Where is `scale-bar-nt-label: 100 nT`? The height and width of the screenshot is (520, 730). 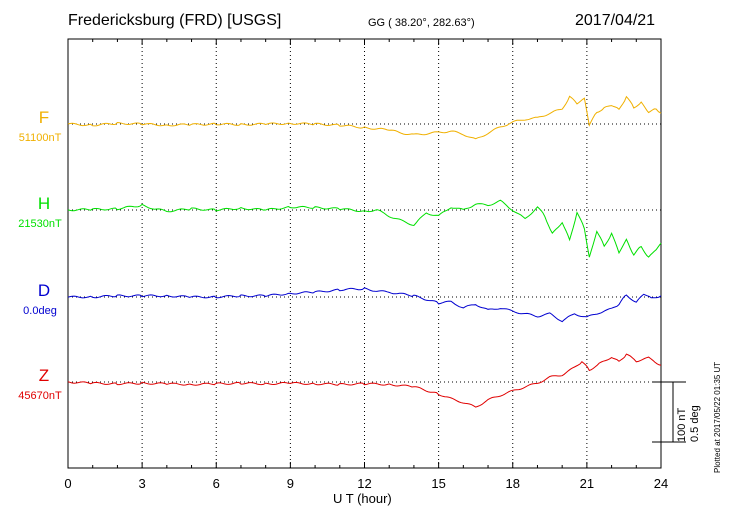
scale-bar-nt-label: 100 nT is located at coordinates (682, 424).